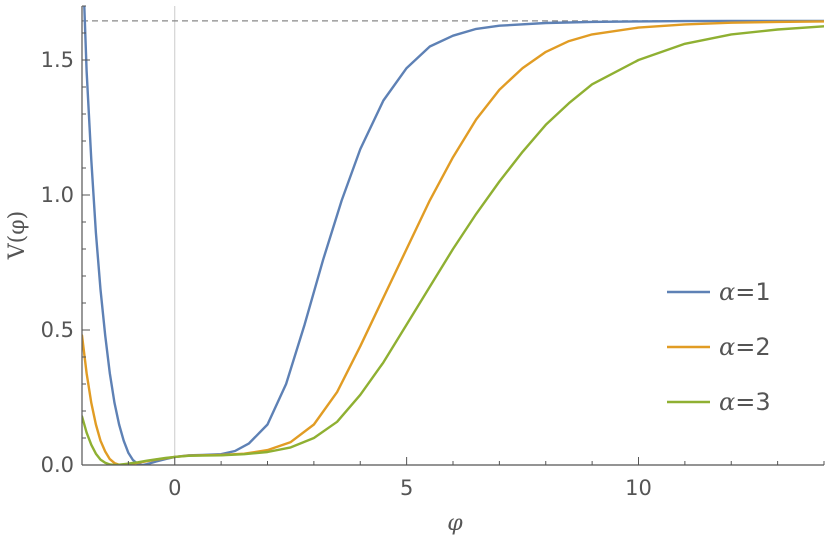 The image size is (830, 542). What do you see at coordinates (455, 523) in the screenshot?
I see `x-axis-title: φ` at bounding box center [455, 523].